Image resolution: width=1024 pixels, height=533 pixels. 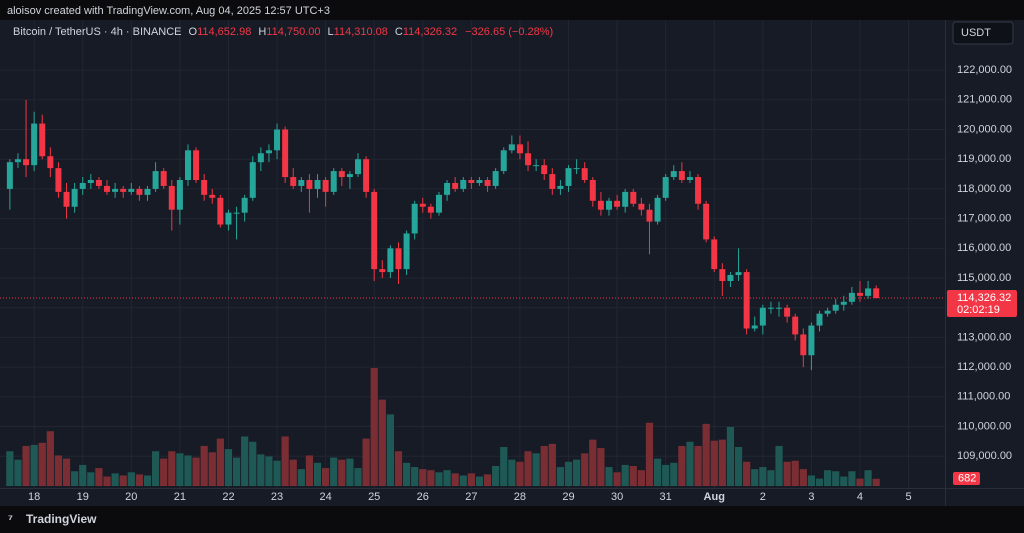 I want to click on x-tick-label: 23, so click(x=277, y=497).